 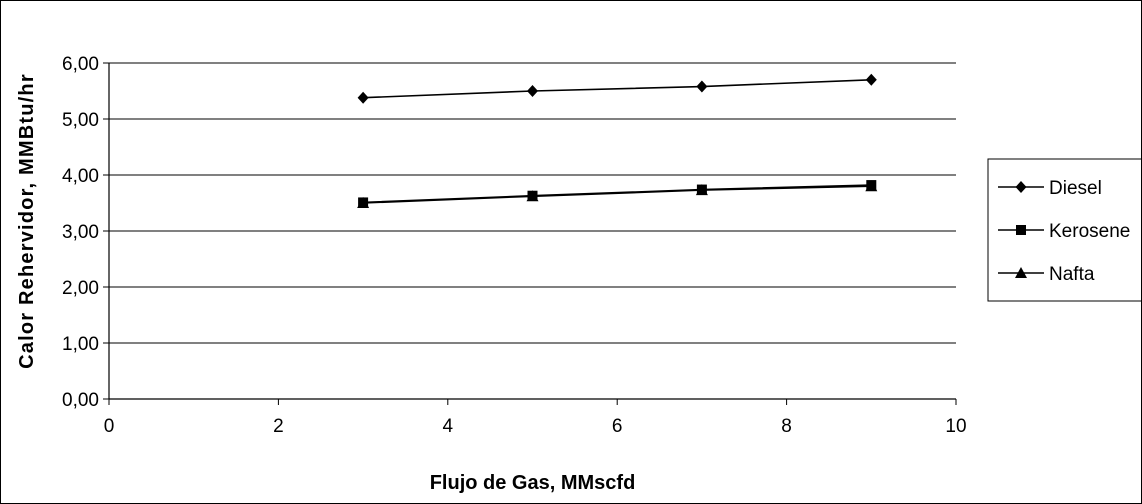 I want to click on legend-box, so click(x=1064, y=230).